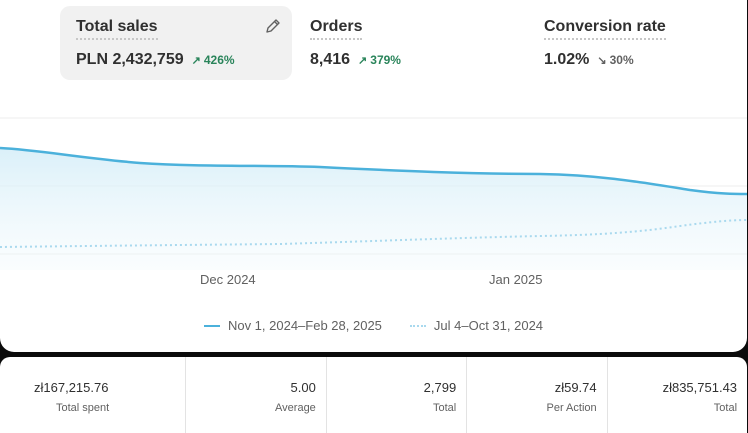 This screenshot has height=433, width=748. What do you see at coordinates (605, 29) in the screenshot?
I see `metric-label: Conversion rate` at bounding box center [605, 29].